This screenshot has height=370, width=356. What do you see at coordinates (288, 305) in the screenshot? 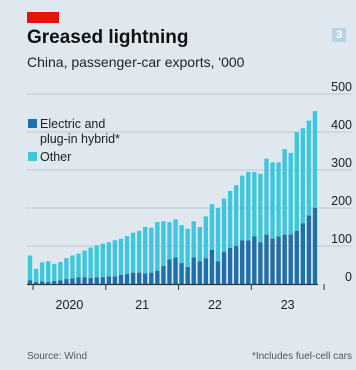
I see `x-tick-label: 23` at bounding box center [288, 305].